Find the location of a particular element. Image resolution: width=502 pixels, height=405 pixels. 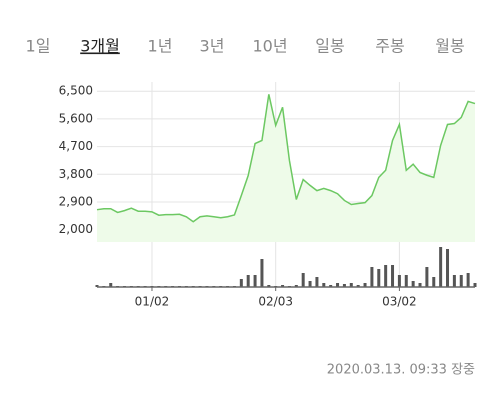

x-tick-label: 03/02 is located at coordinates (399, 302).